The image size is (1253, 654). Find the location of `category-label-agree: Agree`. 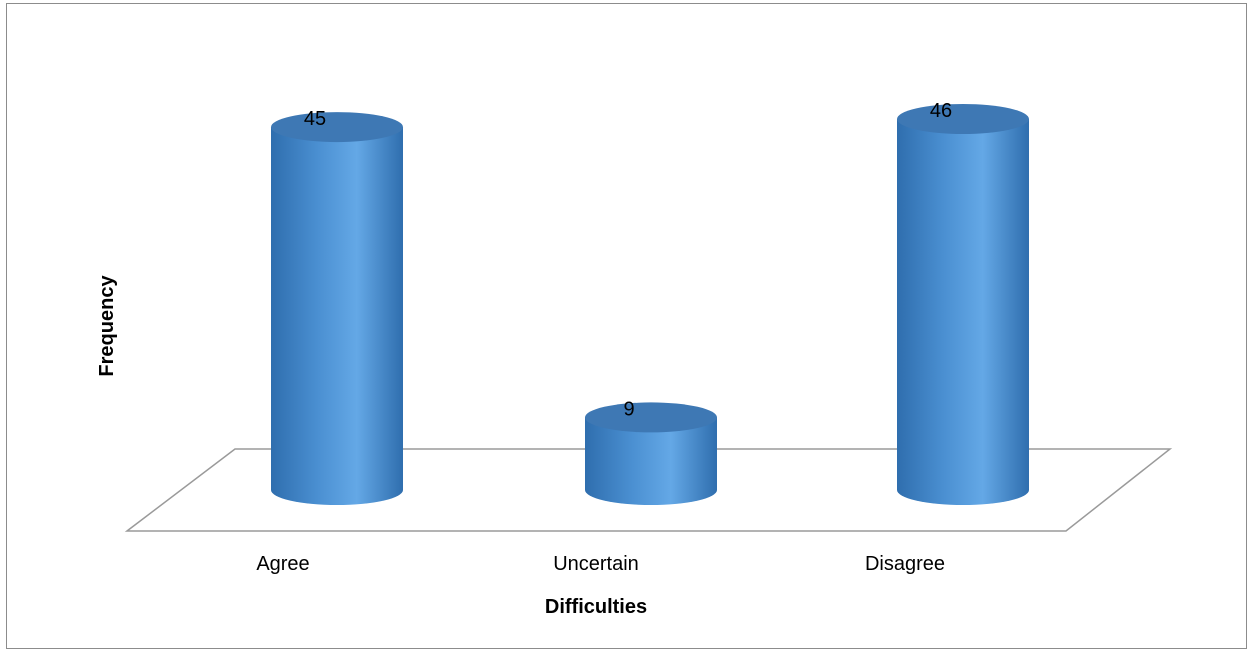

category-label-agree: Agree is located at coordinates (282, 564).